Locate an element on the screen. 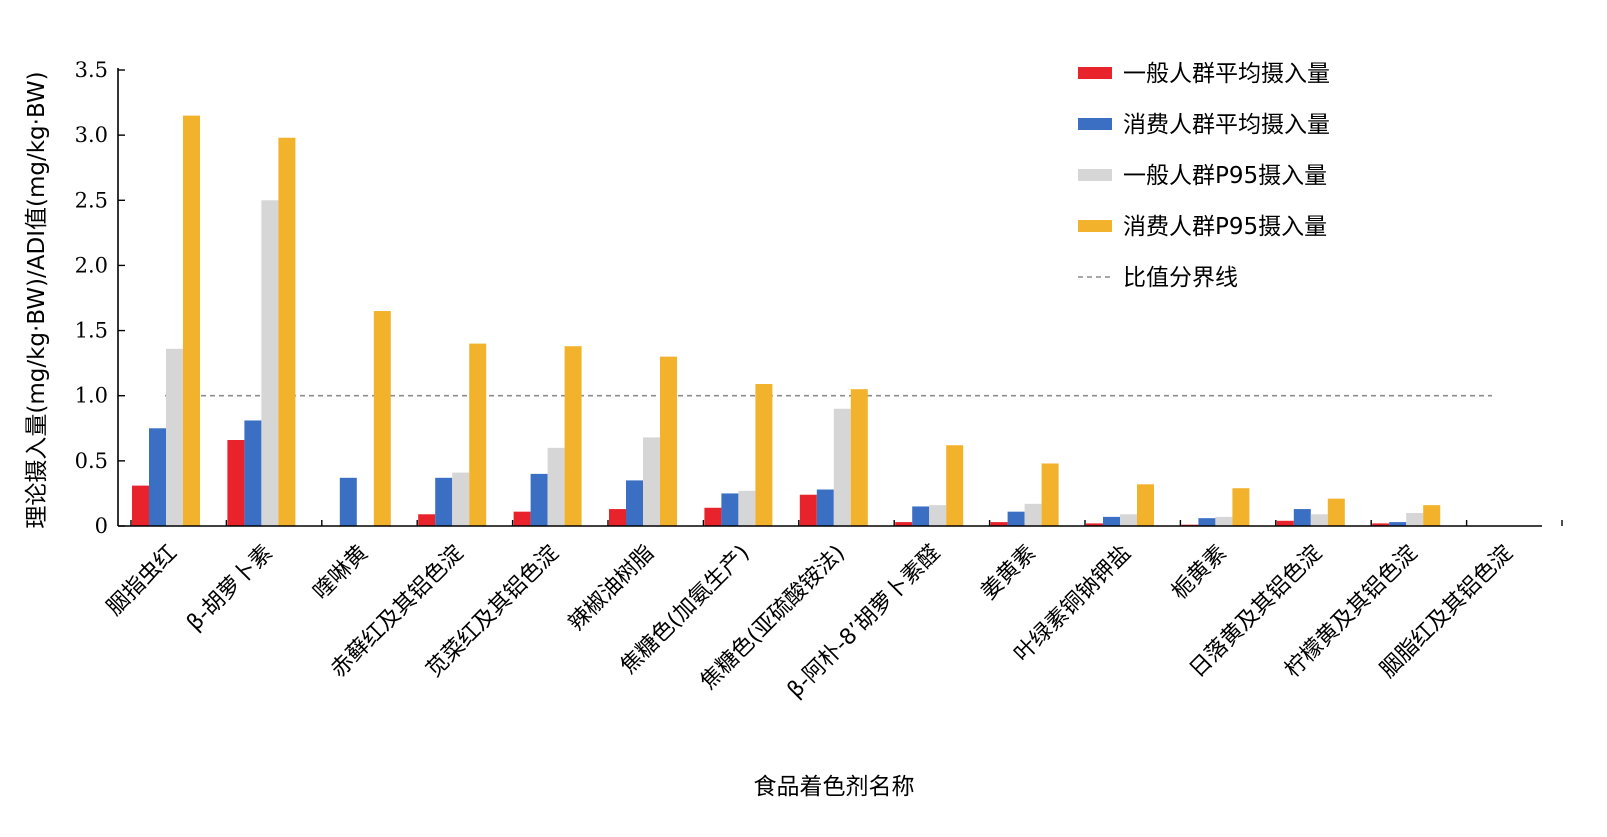 The image size is (1607, 837). legend-label-reference: 比值分界线 is located at coordinates (1180, 278).